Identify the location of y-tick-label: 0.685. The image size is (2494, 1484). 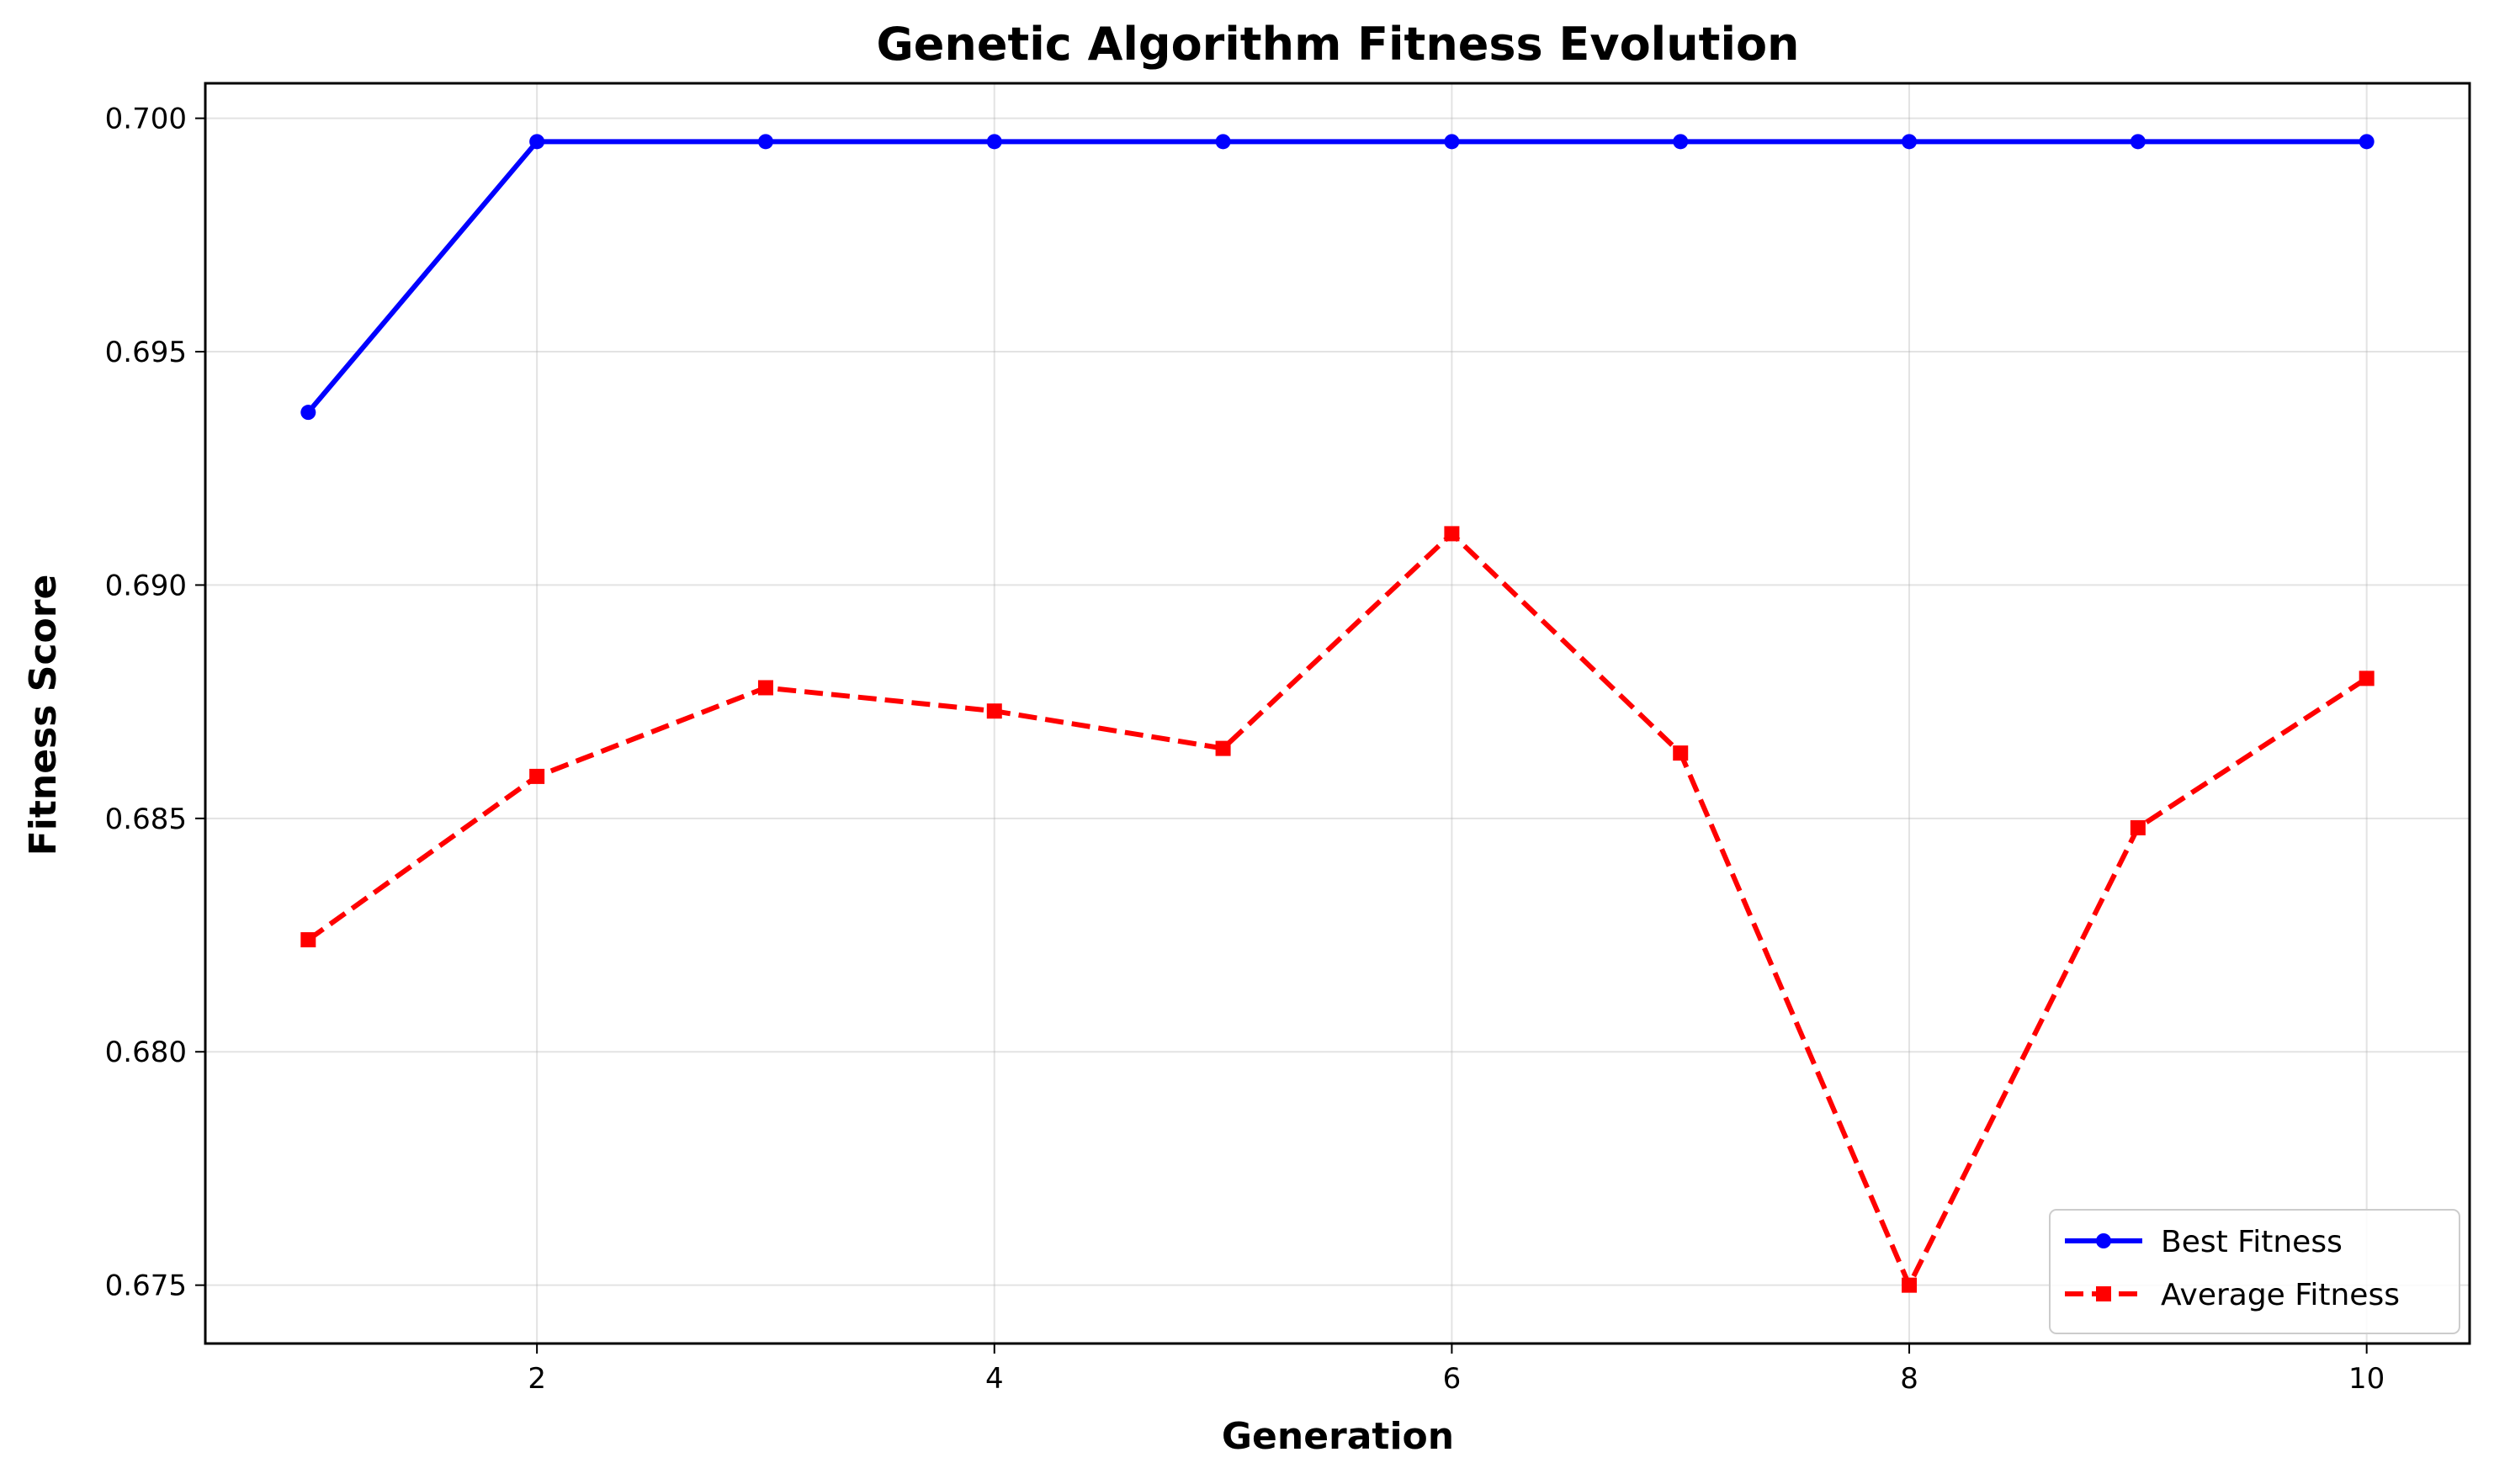
(146, 819).